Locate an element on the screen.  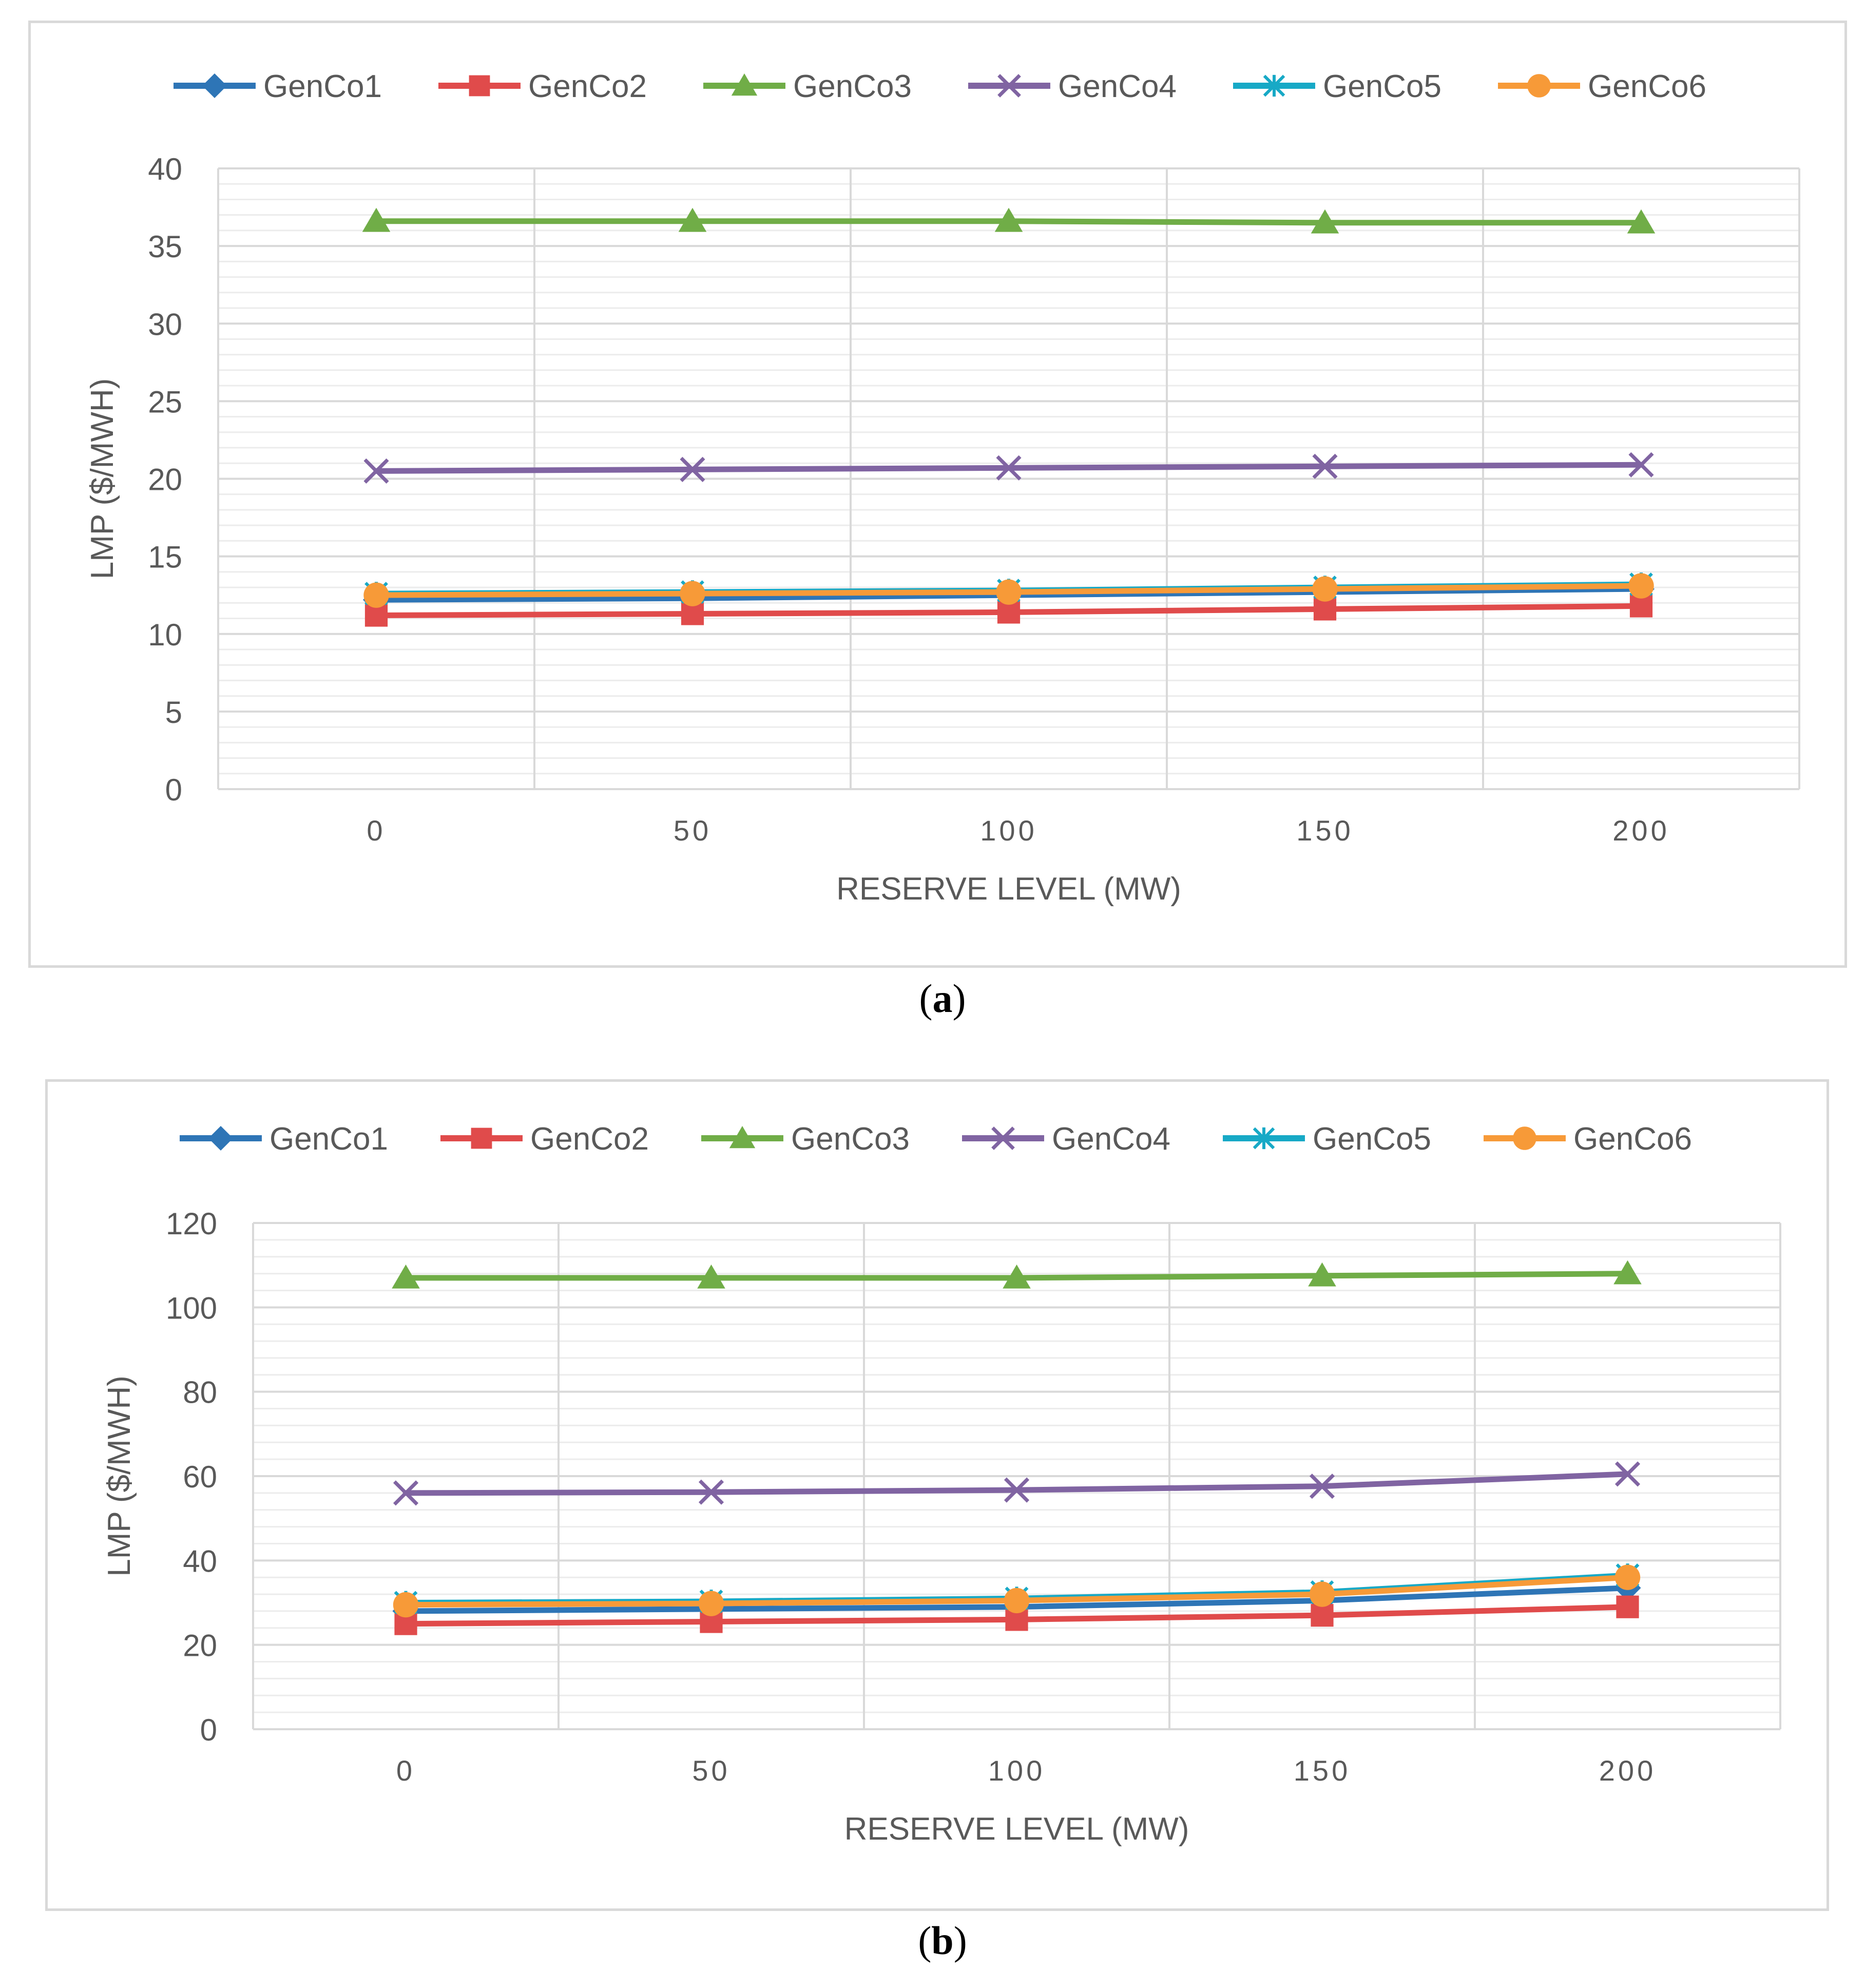
caption-b-label: b is located at coordinates (942, 1941).